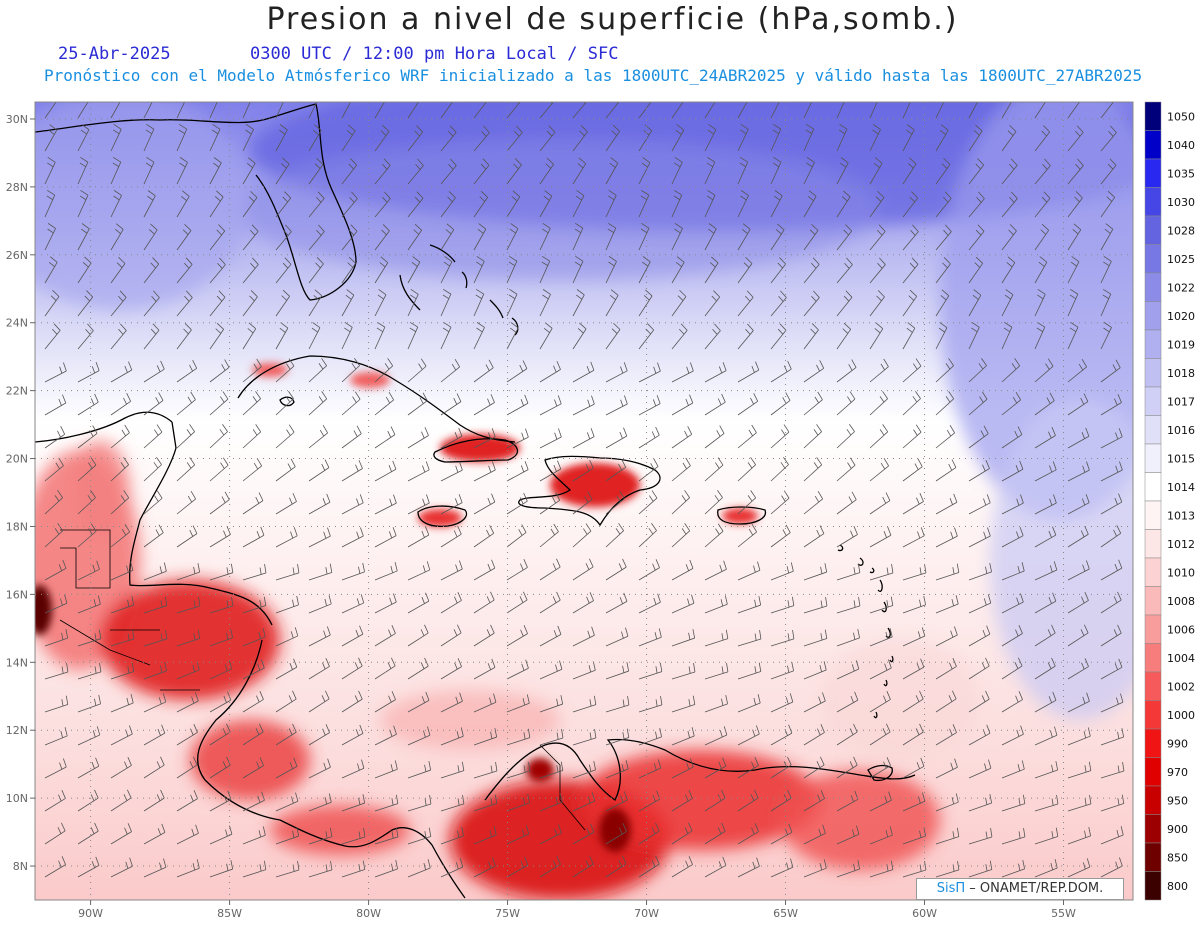 This screenshot has width=1200, height=927. What do you see at coordinates (1181, 344) in the screenshot?
I see `legend-level-label: 1019` at bounding box center [1181, 344].